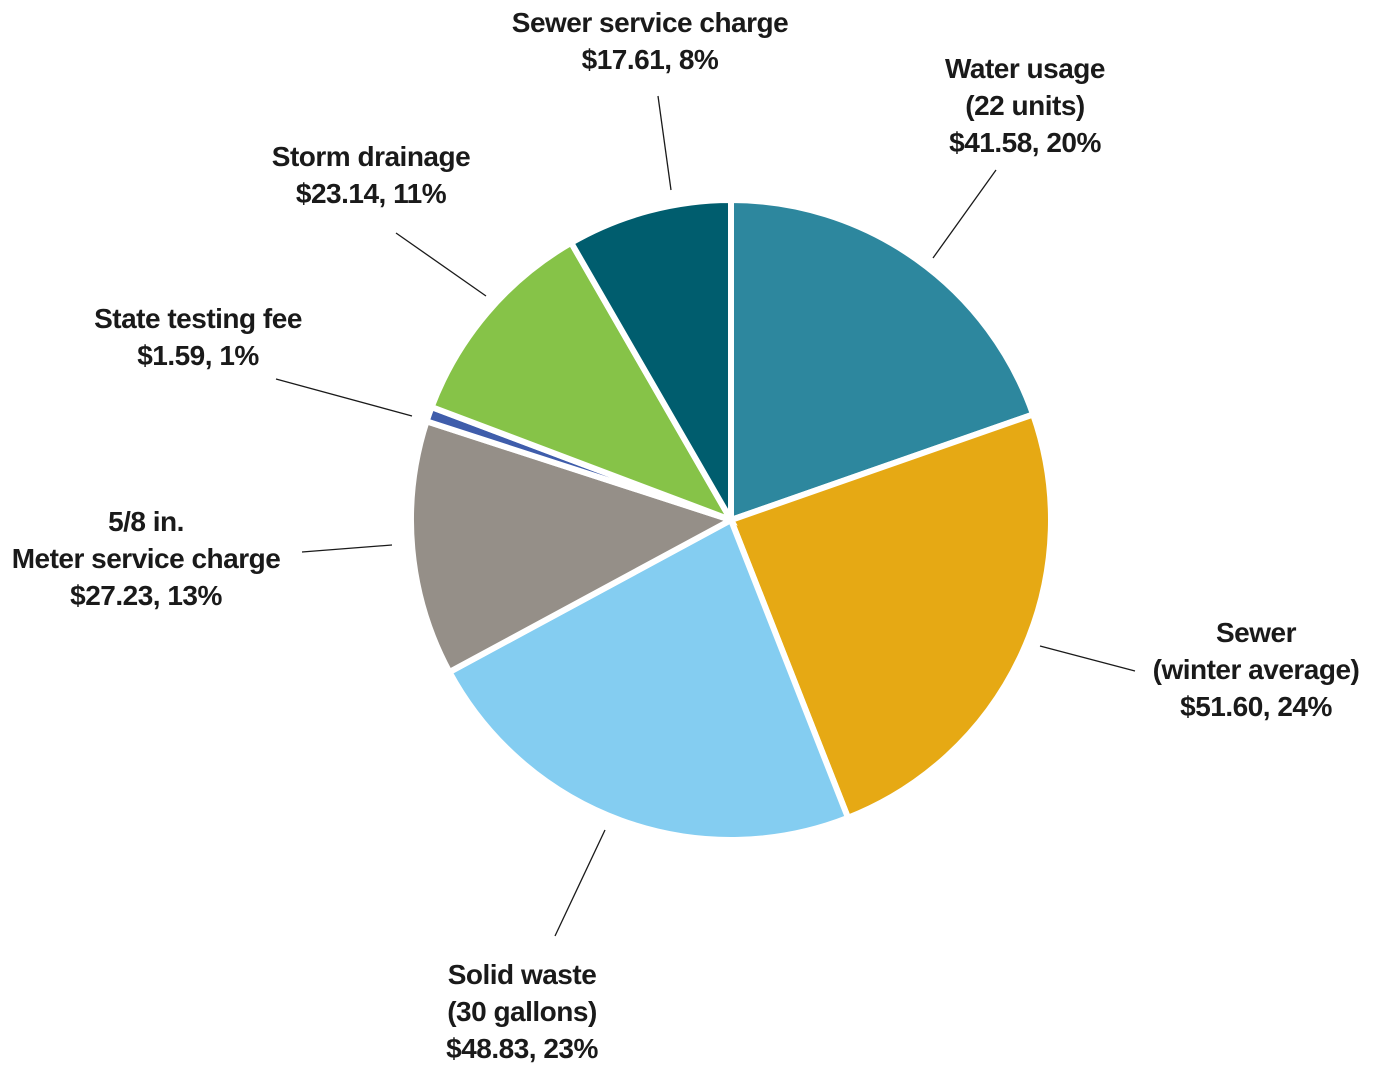  Describe the element at coordinates (1025, 68) in the screenshot. I see `slice-label-line: Water usage` at that location.